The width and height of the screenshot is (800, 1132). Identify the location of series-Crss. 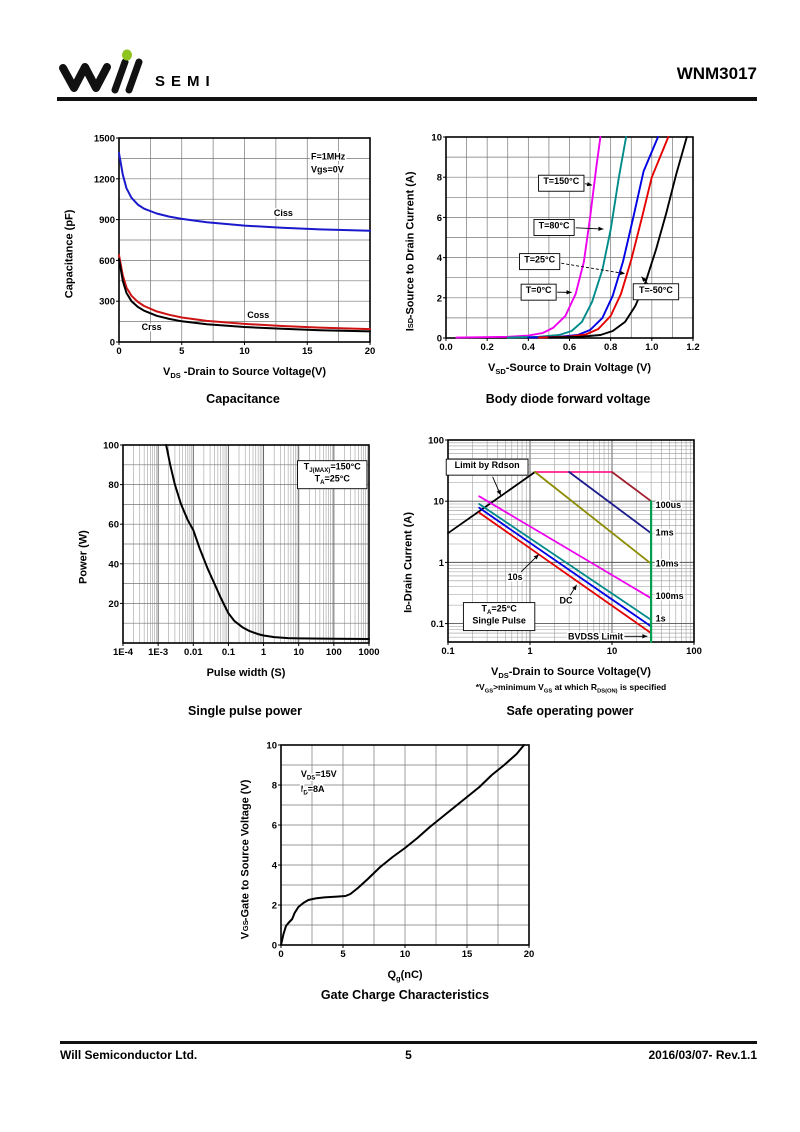
(244, 295).